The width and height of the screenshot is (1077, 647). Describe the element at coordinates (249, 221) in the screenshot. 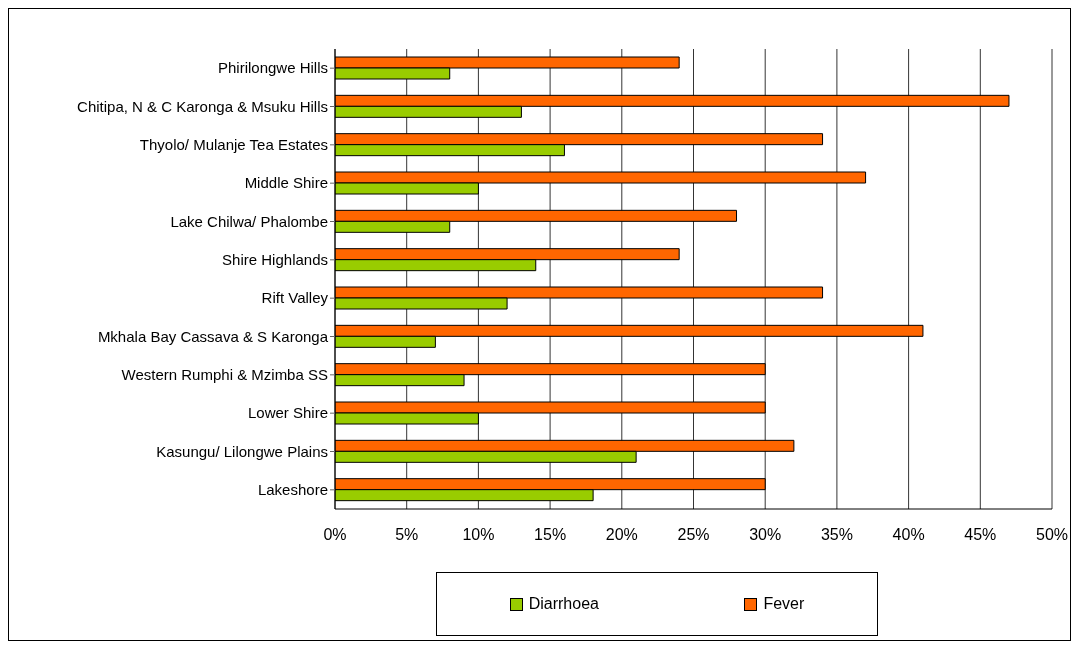

I see `y-tick-label: Lake Chilwa/ Phalombe` at that location.